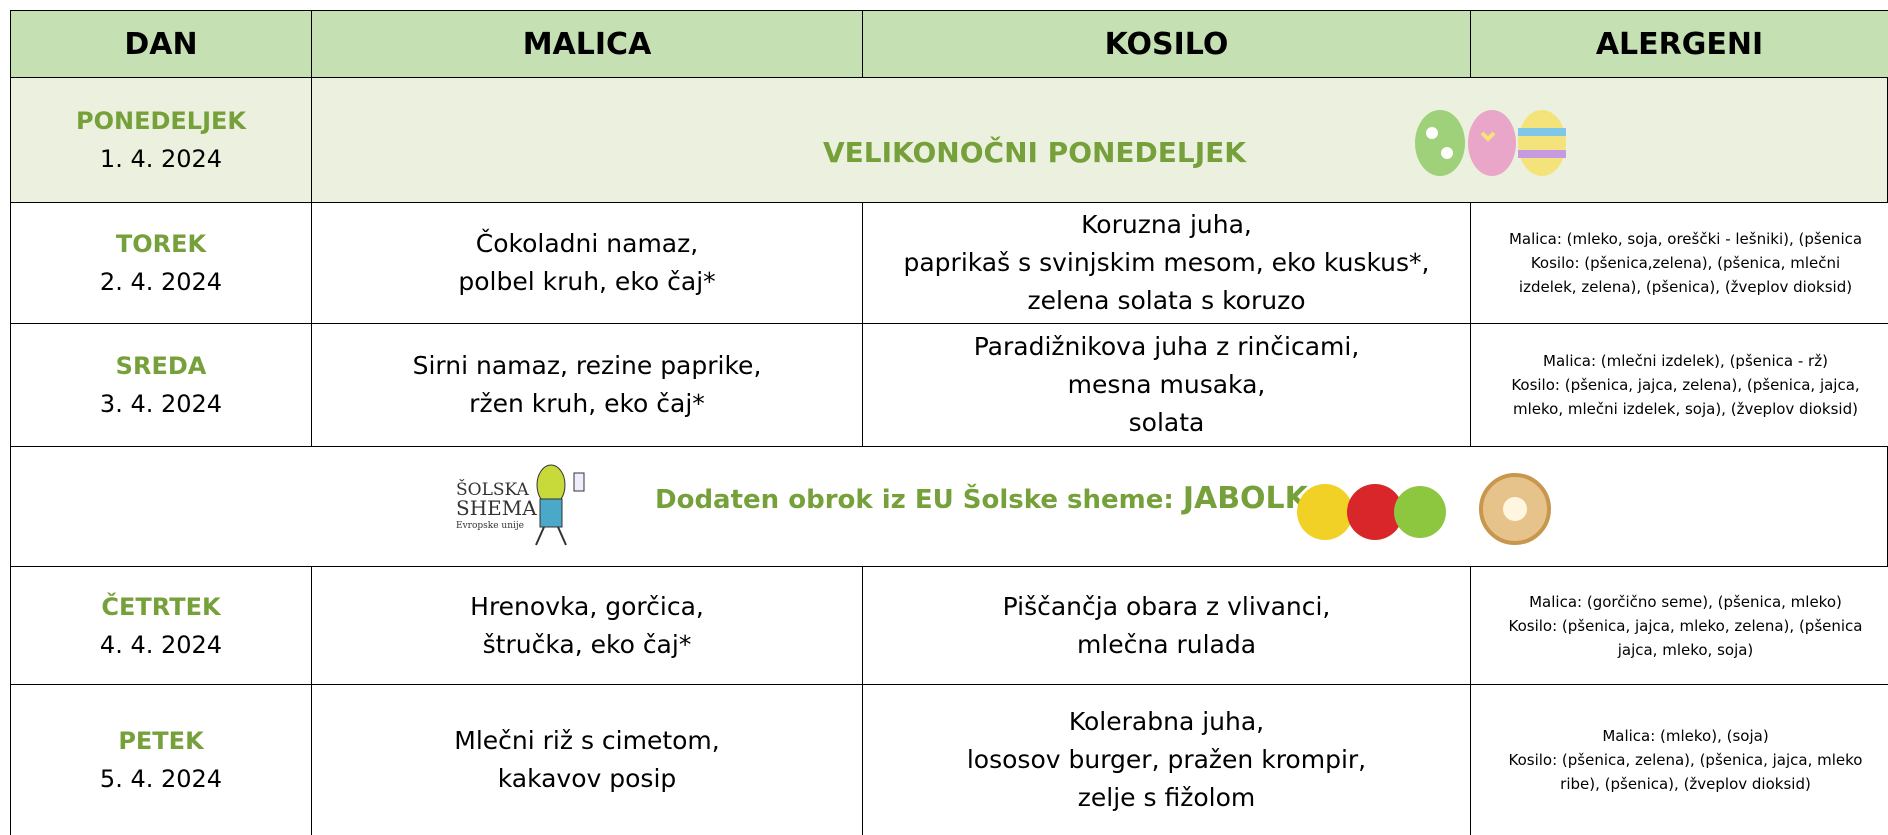  What do you see at coordinates (161, 606) in the screenshot?
I see `day-name: ČETRTEK` at bounding box center [161, 606].